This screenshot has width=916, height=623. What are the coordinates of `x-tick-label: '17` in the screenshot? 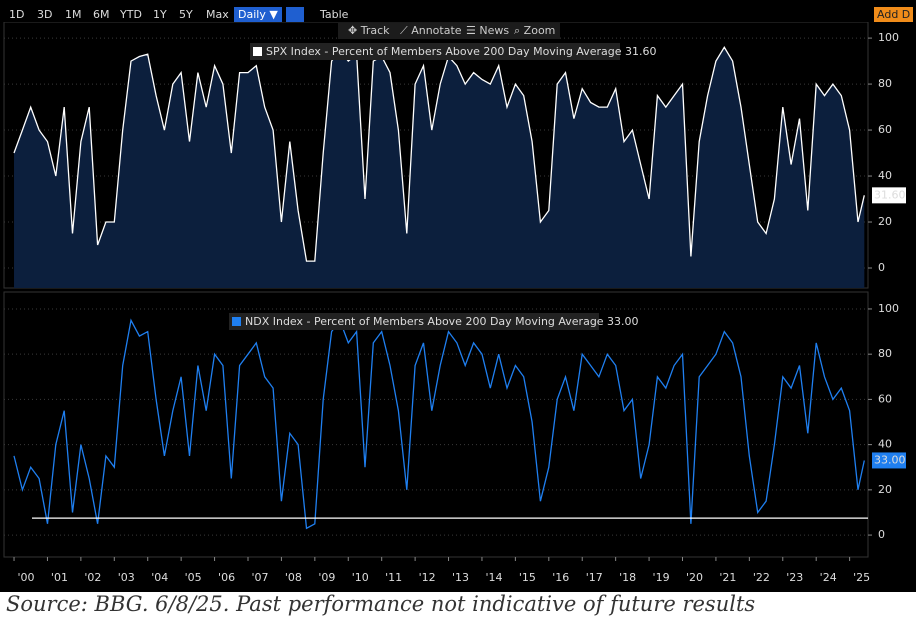 It's located at (594, 577).